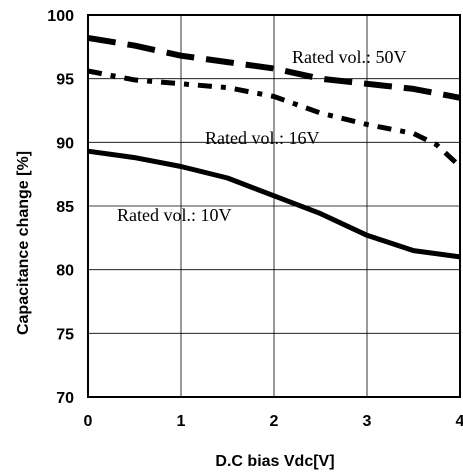 This screenshot has height=473, width=463. What do you see at coordinates (60, 16) in the screenshot?
I see `y-tick-label: 100` at bounding box center [60, 16].